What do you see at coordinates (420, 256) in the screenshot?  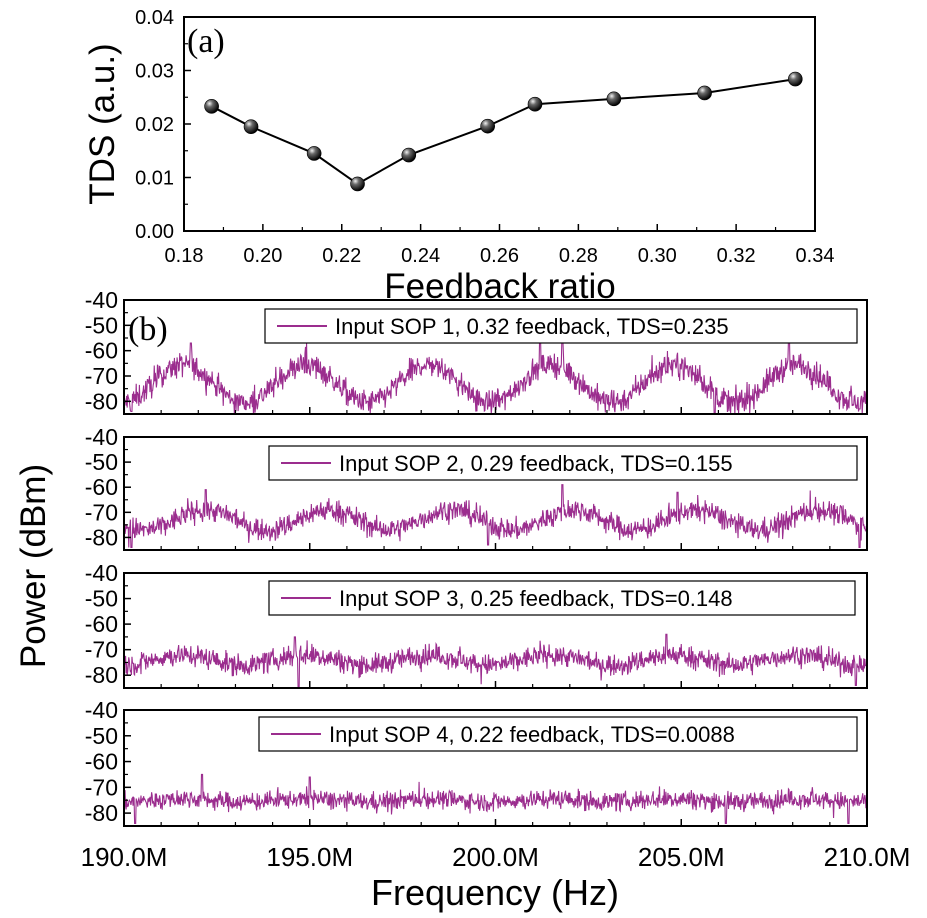 I see `x-tick-label: 0.24` at bounding box center [420, 256].